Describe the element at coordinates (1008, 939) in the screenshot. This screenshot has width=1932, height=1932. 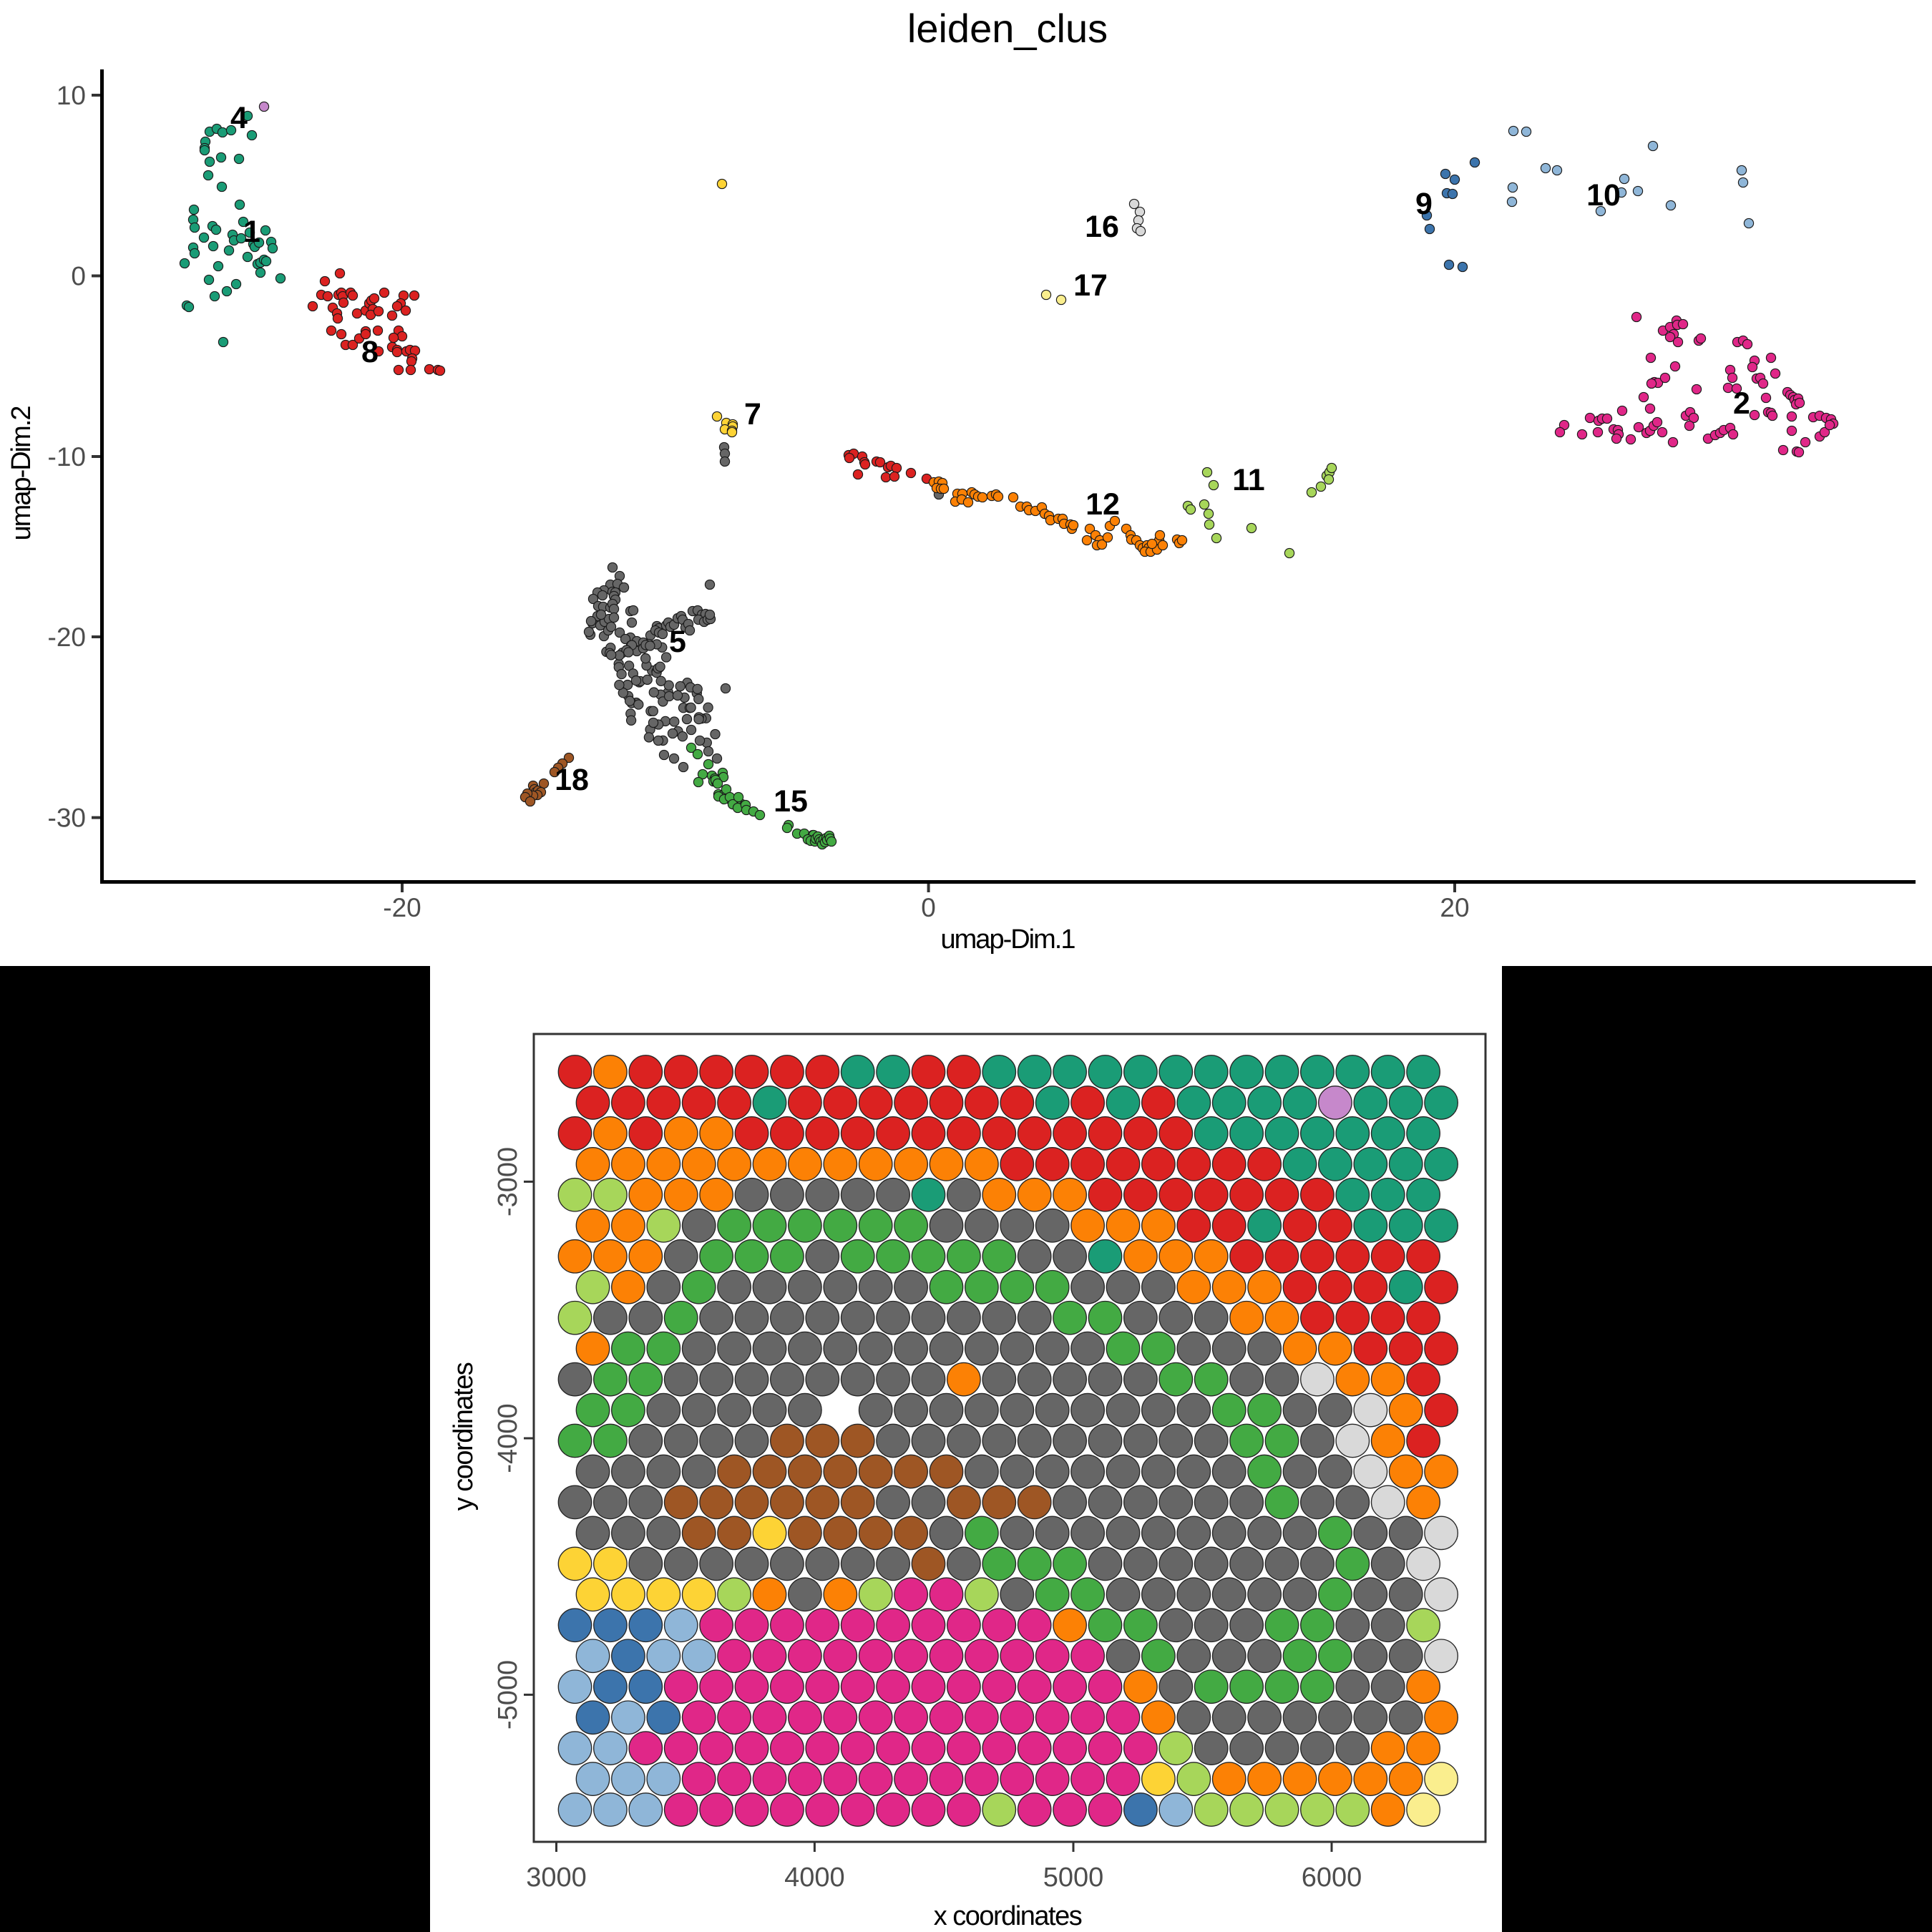
I see `svg-text: umap-Dim.1` at that location.